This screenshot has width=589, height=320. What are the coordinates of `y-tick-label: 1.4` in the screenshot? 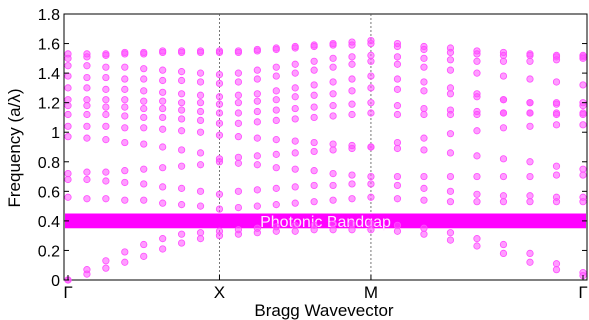 It's located at (49, 74).